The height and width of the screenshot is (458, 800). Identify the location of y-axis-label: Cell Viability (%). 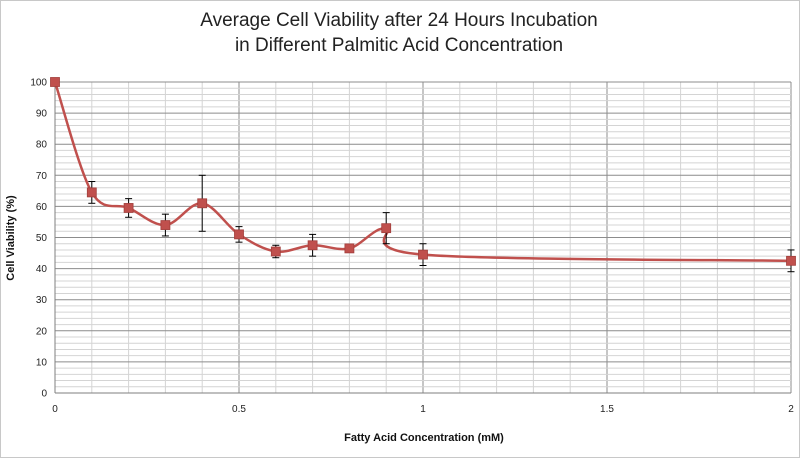
(11, 238).